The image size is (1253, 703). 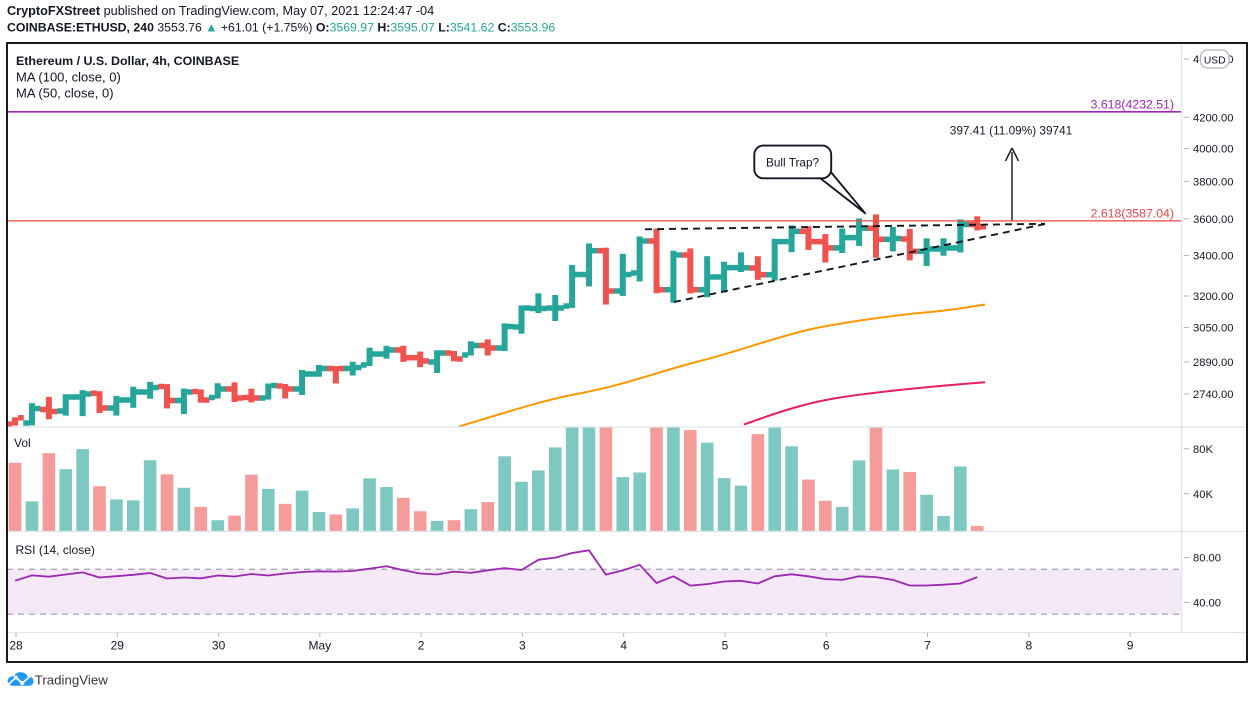 What do you see at coordinates (1207, 559) in the screenshot?
I see `svg-text: 80.00` at bounding box center [1207, 559].